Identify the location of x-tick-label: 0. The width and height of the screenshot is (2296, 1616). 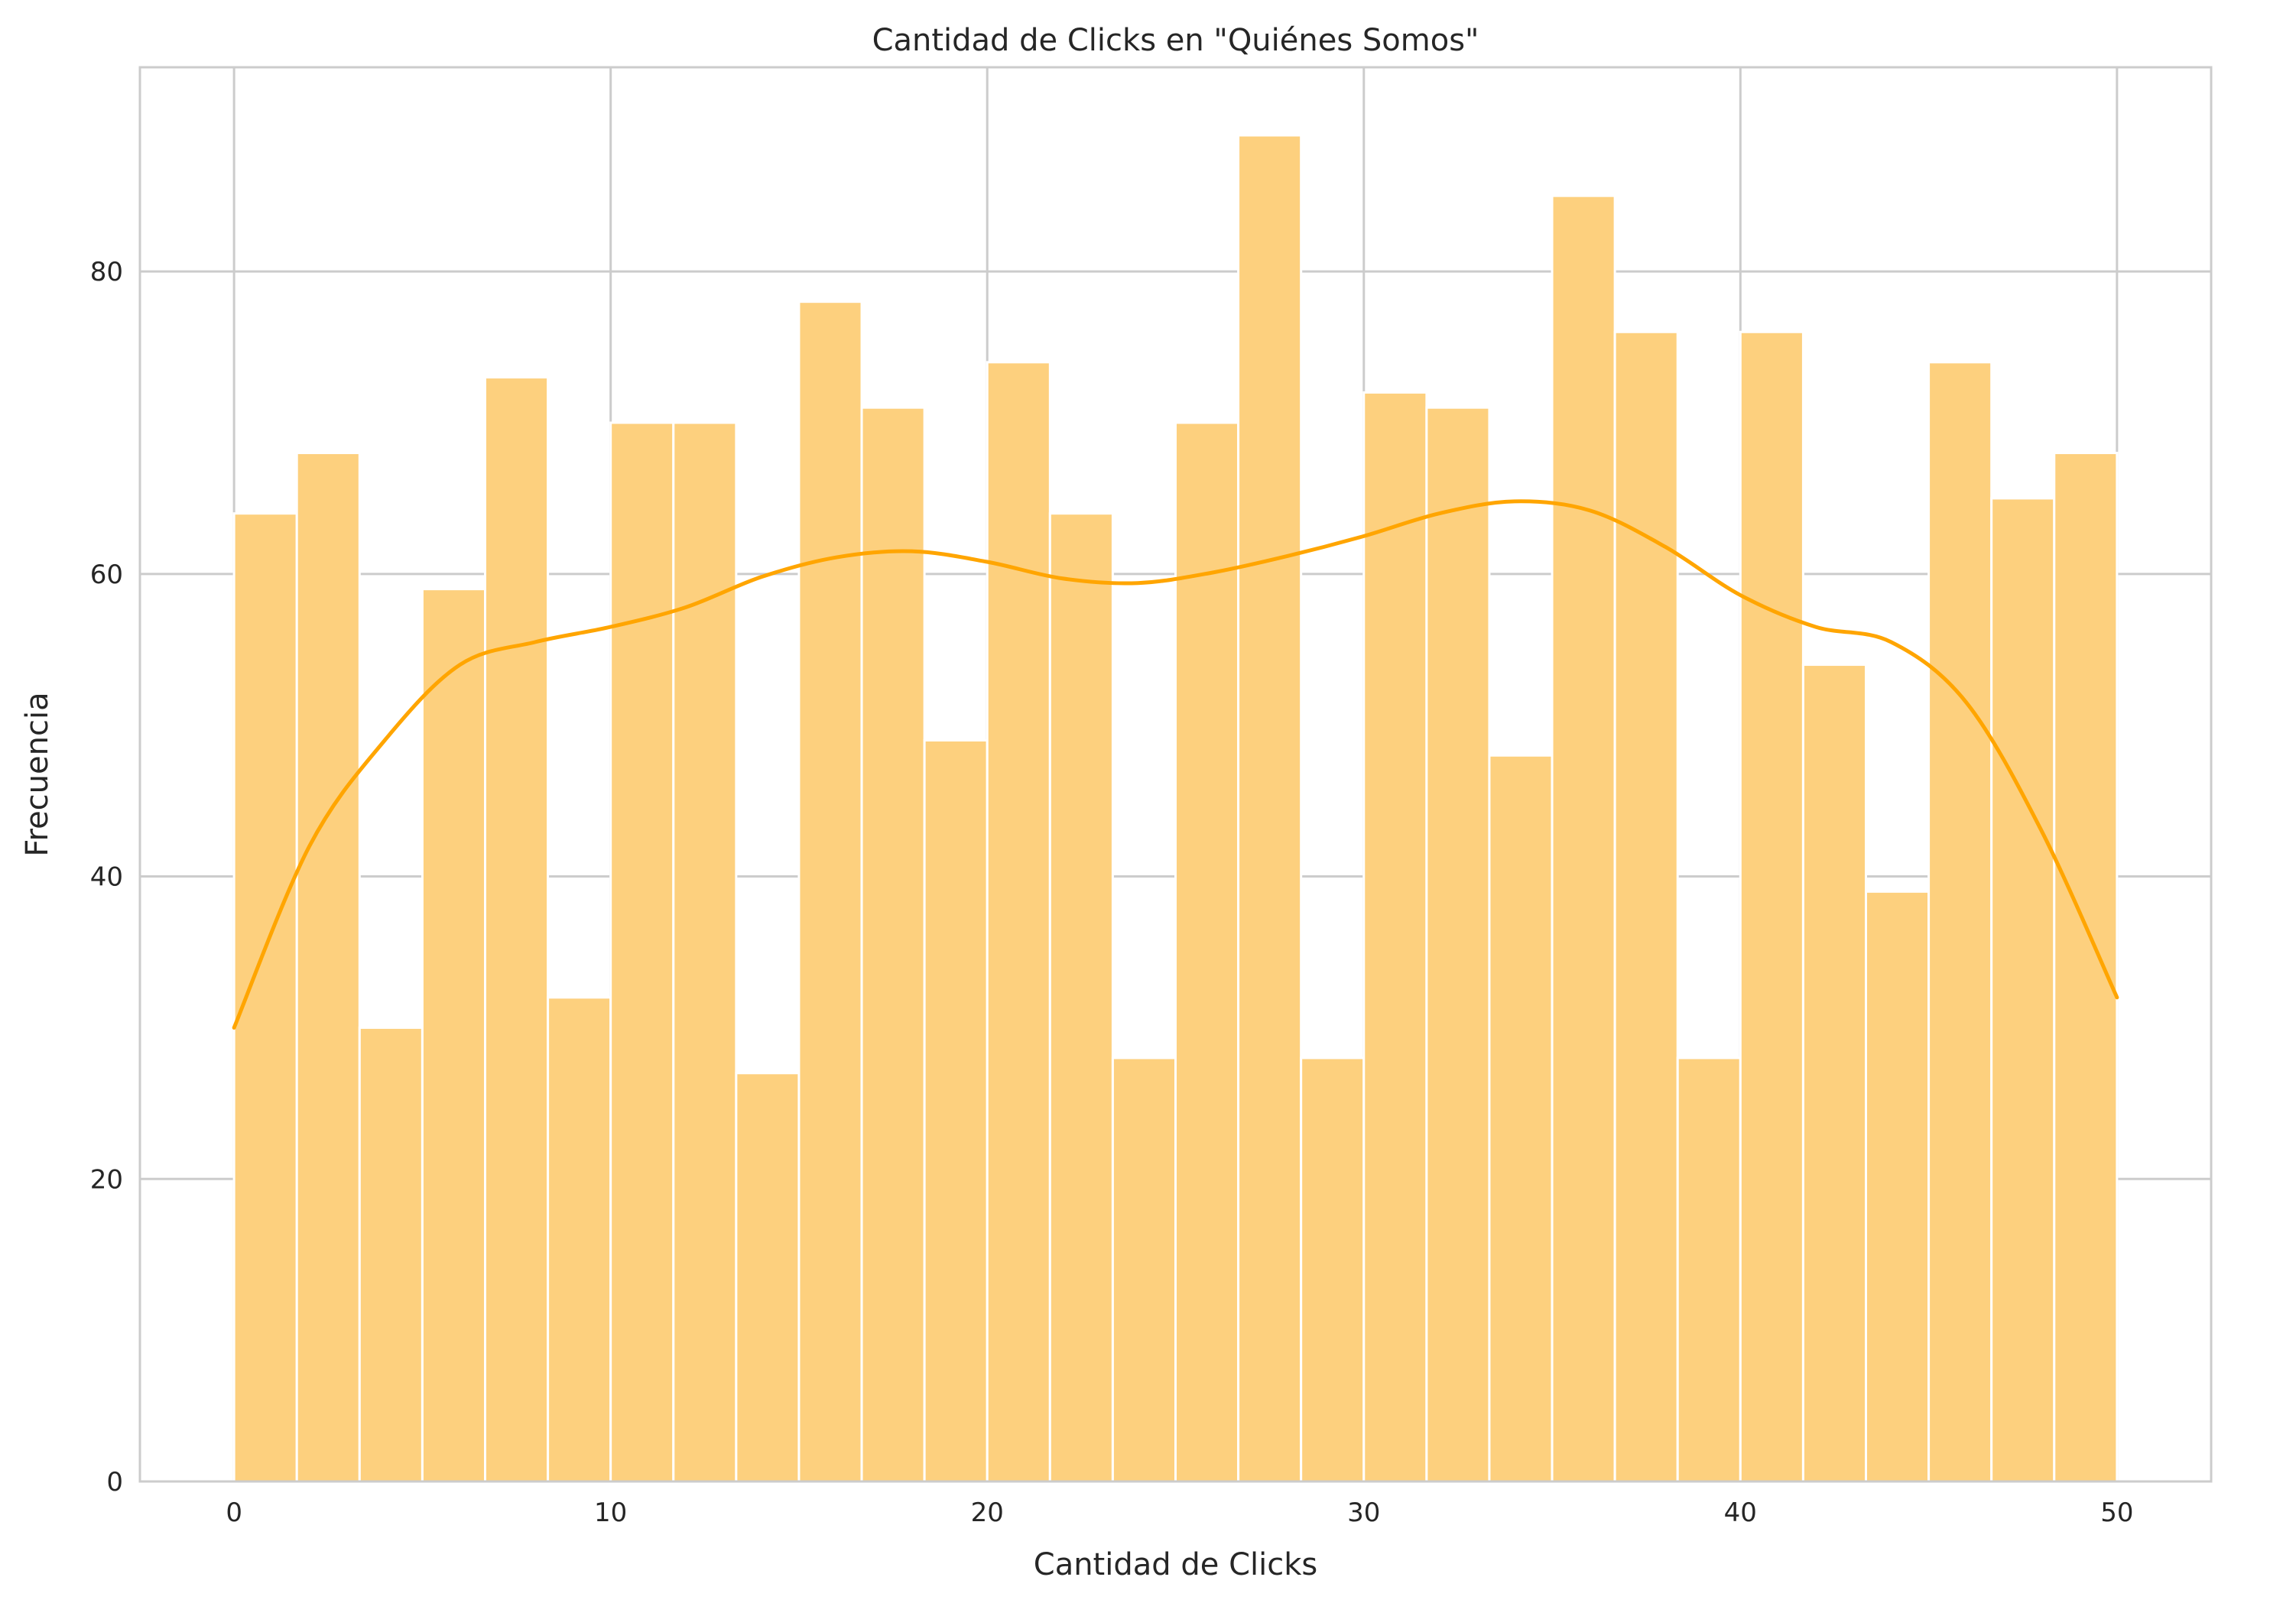
(234, 1513).